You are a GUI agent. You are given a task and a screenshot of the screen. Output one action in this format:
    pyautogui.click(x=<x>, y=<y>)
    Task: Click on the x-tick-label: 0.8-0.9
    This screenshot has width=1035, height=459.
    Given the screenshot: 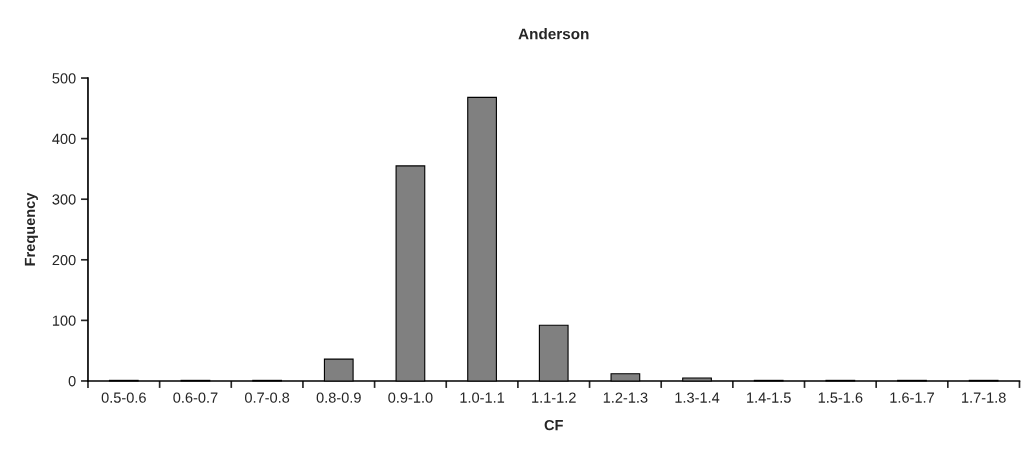 What is the action you would take?
    pyautogui.click(x=338, y=397)
    